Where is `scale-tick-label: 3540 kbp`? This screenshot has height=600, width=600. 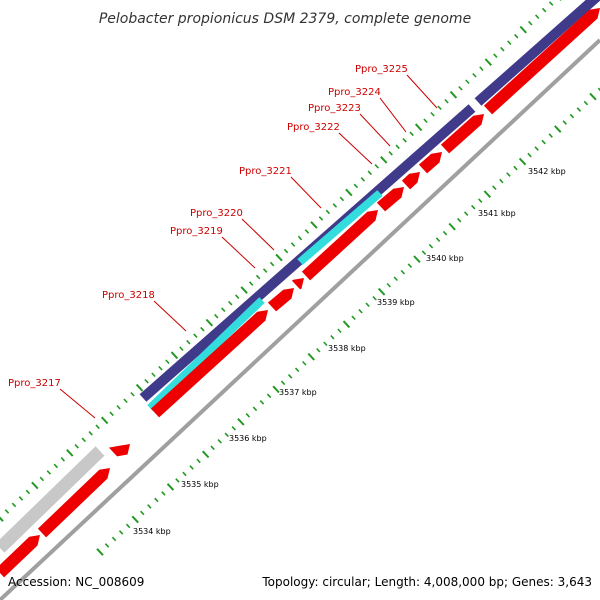
scale-tick-label: 3540 kbp is located at coordinates (445, 258).